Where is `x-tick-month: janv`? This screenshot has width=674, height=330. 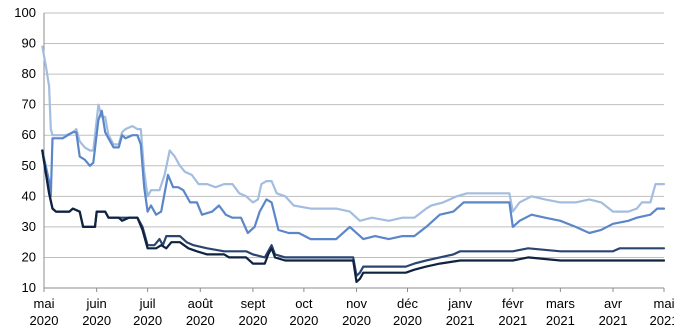 x-tick-month: janv is located at coordinates (459, 303).